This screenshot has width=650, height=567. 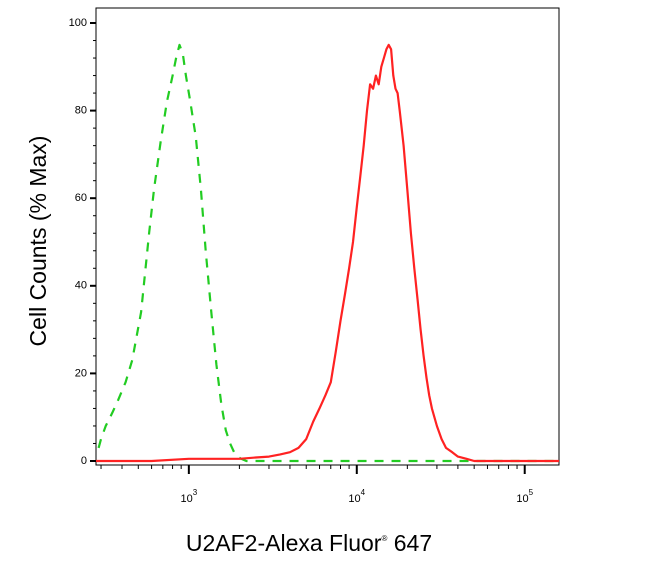 I want to click on y-tick-label: 0, so click(x=84, y=461).